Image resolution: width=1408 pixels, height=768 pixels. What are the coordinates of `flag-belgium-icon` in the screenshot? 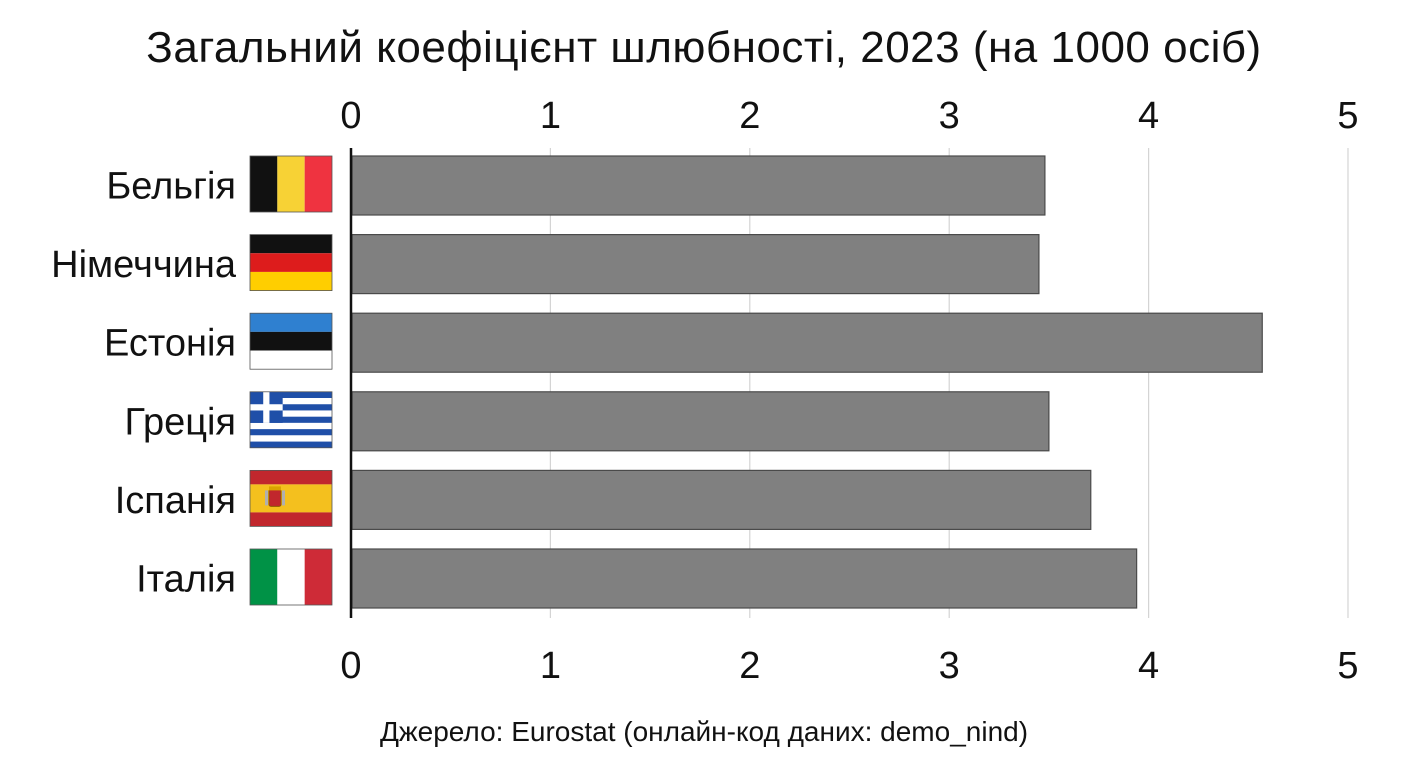 It's located at (291, 184).